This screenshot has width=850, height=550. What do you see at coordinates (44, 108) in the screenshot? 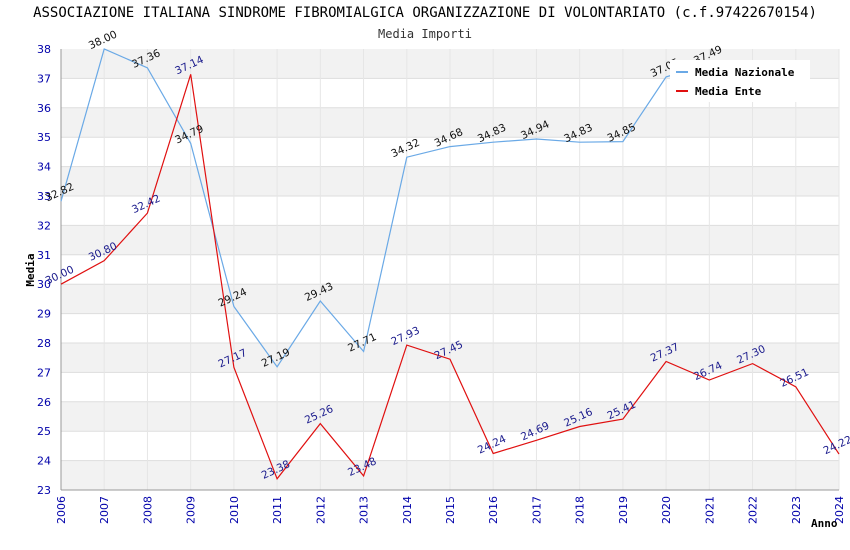
I see `y-tick-label: 36` at bounding box center [44, 108].